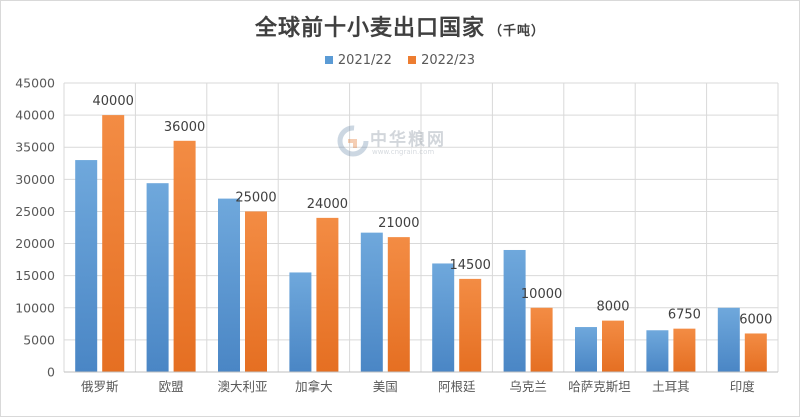  I want to click on x-tick-label: 澳大利亚, so click(242, 386).